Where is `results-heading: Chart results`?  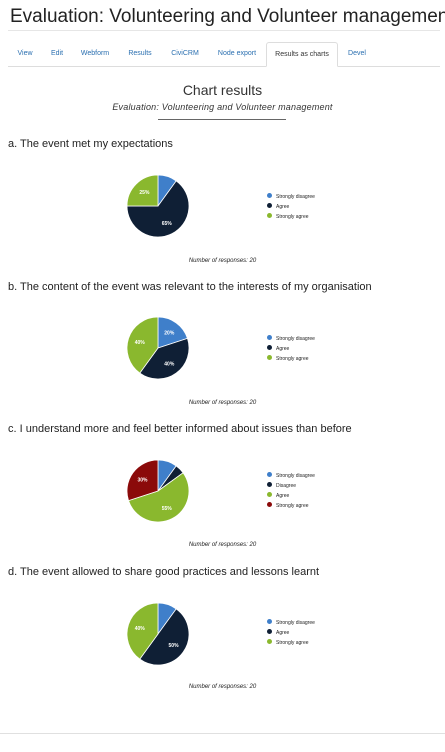
results-heading: Chart results is located at coordinates (222, 90).